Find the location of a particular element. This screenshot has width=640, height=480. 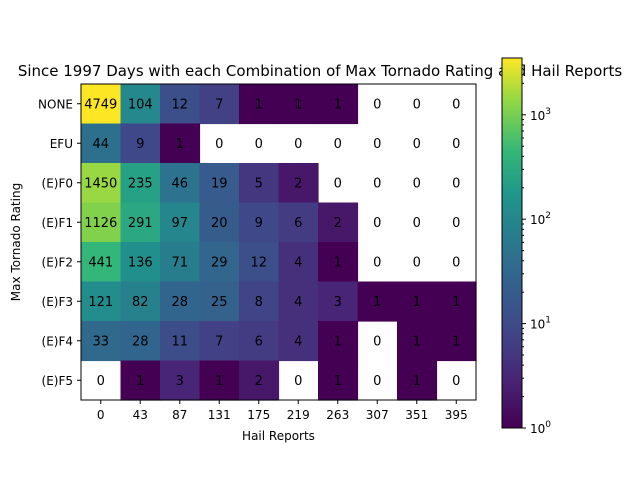

x-tick-label: 219 is located at coordinates (298, 415).